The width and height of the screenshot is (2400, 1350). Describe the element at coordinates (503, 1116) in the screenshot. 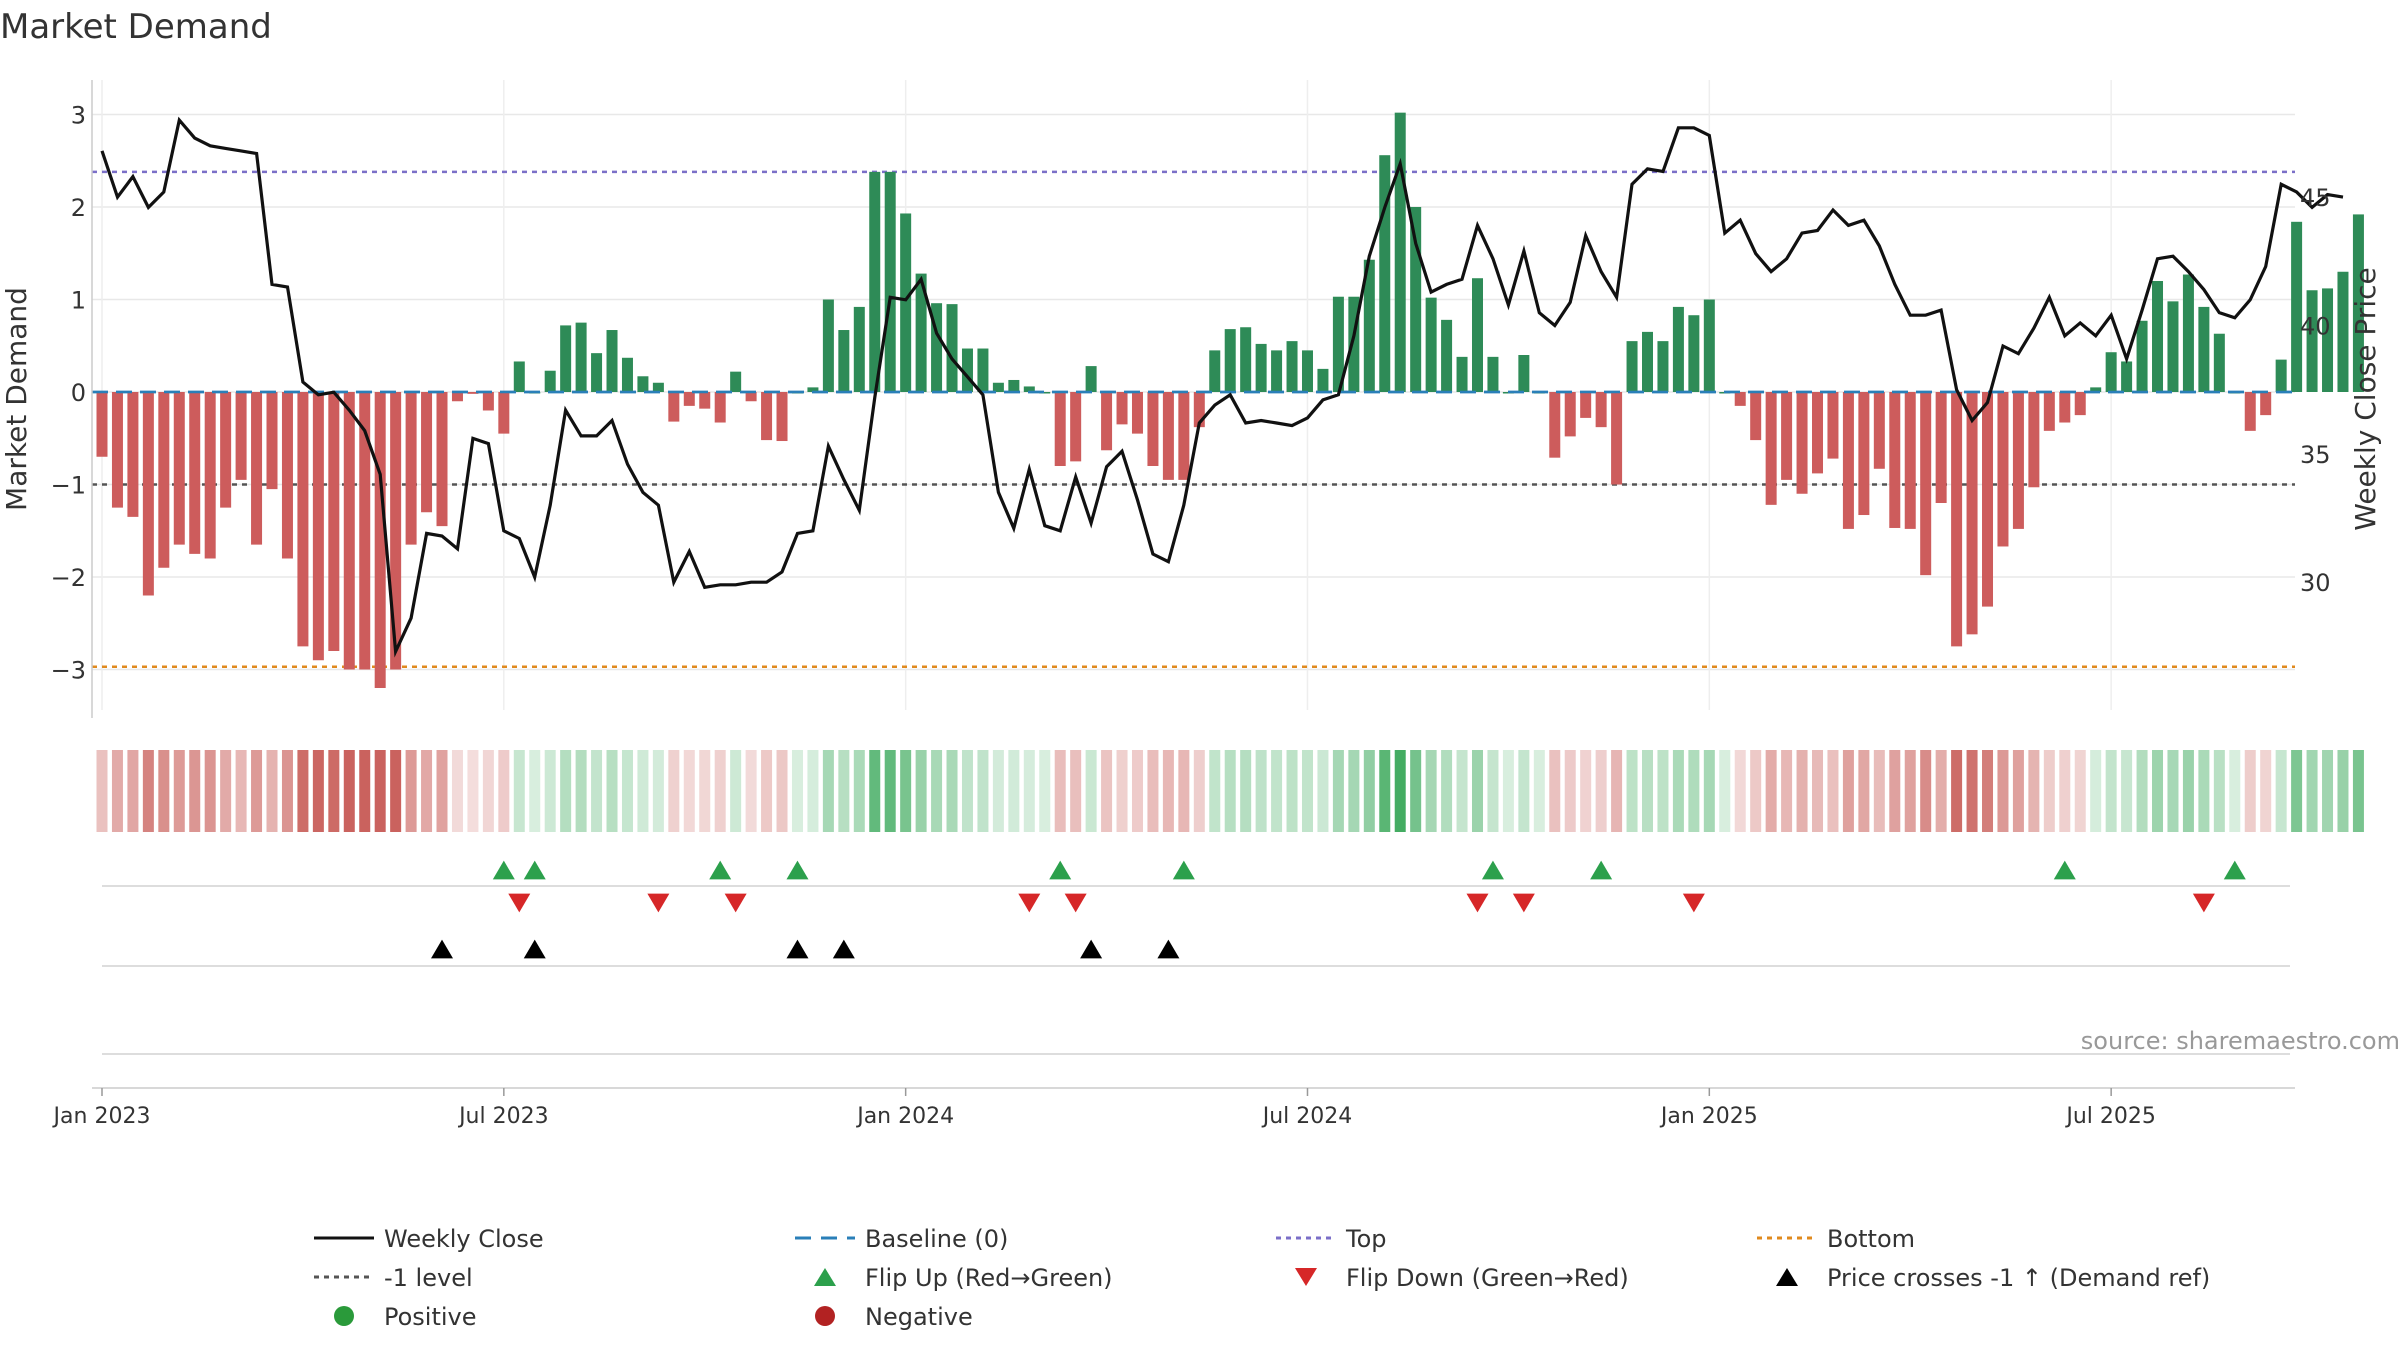

I see `x-tick-label: Jul 2023` at that location.